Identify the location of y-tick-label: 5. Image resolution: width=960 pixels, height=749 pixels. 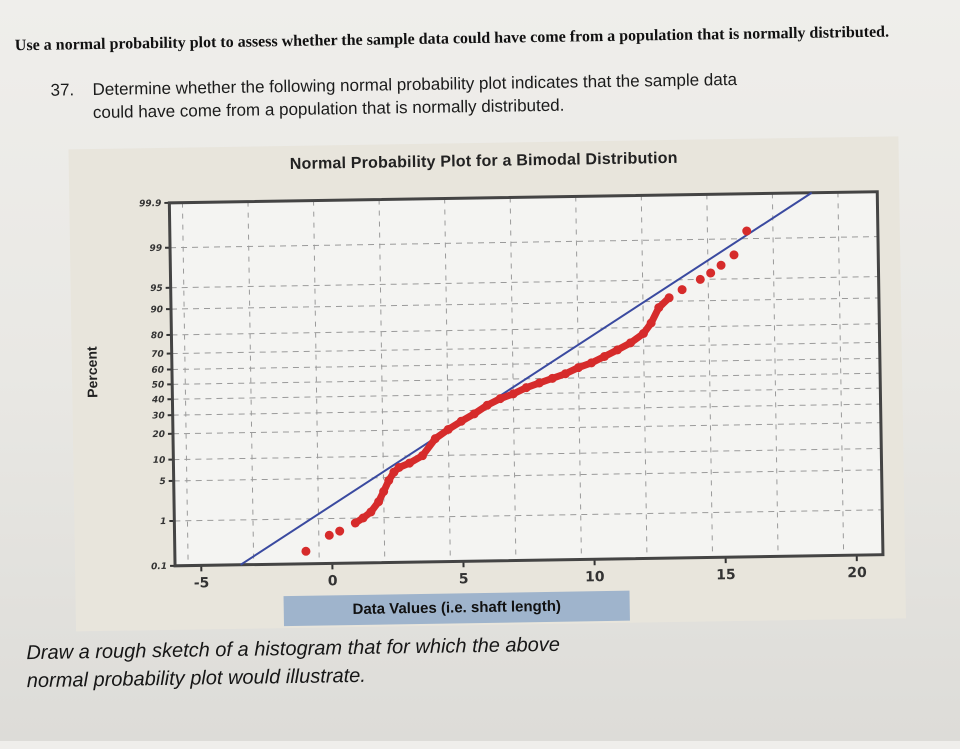
(162, 482).